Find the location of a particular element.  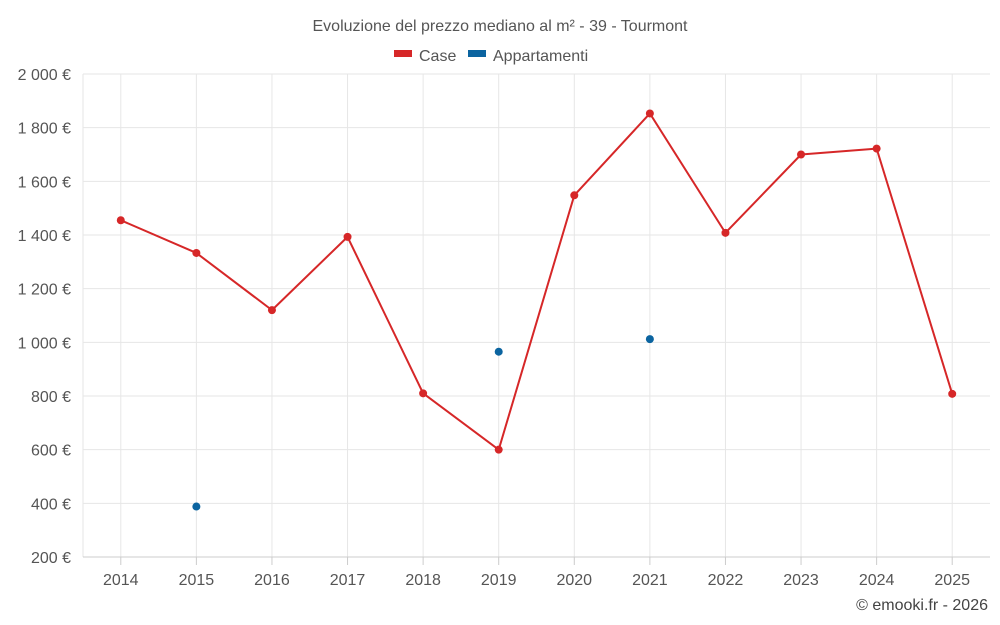

legend-swatch-case is located at coordinates (403, 53).